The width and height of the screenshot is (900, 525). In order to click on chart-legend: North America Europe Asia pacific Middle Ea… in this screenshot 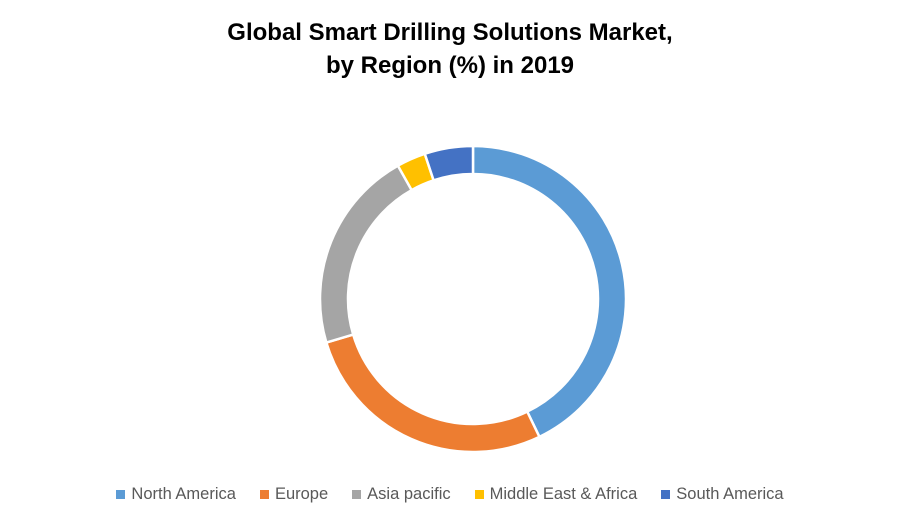, I will do `click(450, 494)`.